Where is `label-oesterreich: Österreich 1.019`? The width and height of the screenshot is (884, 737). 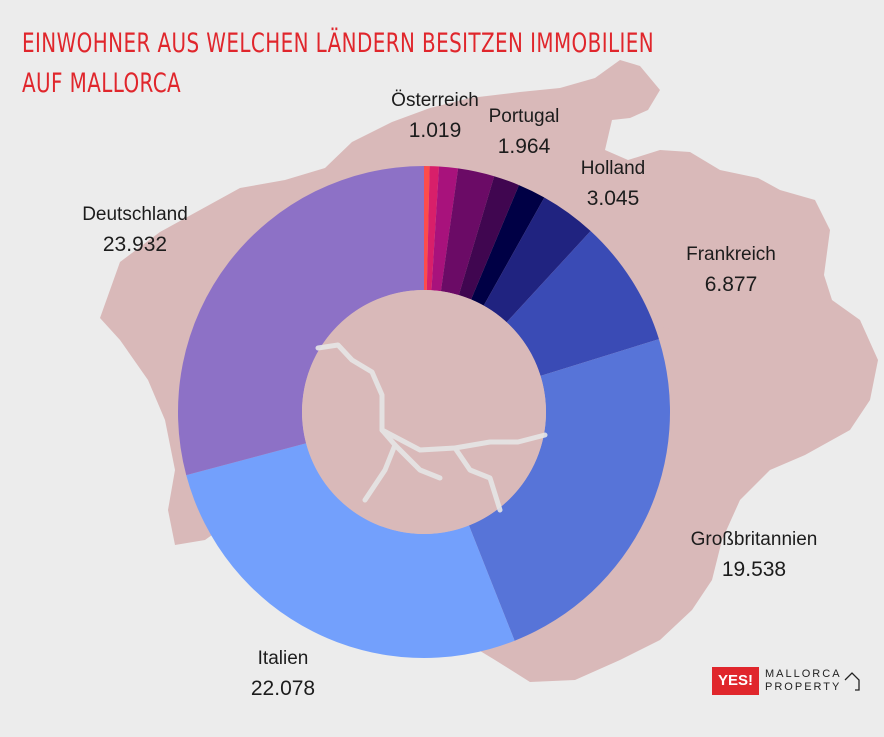
label-oesterreich: Österreich 1.019 is located at coordinates (435, 116).